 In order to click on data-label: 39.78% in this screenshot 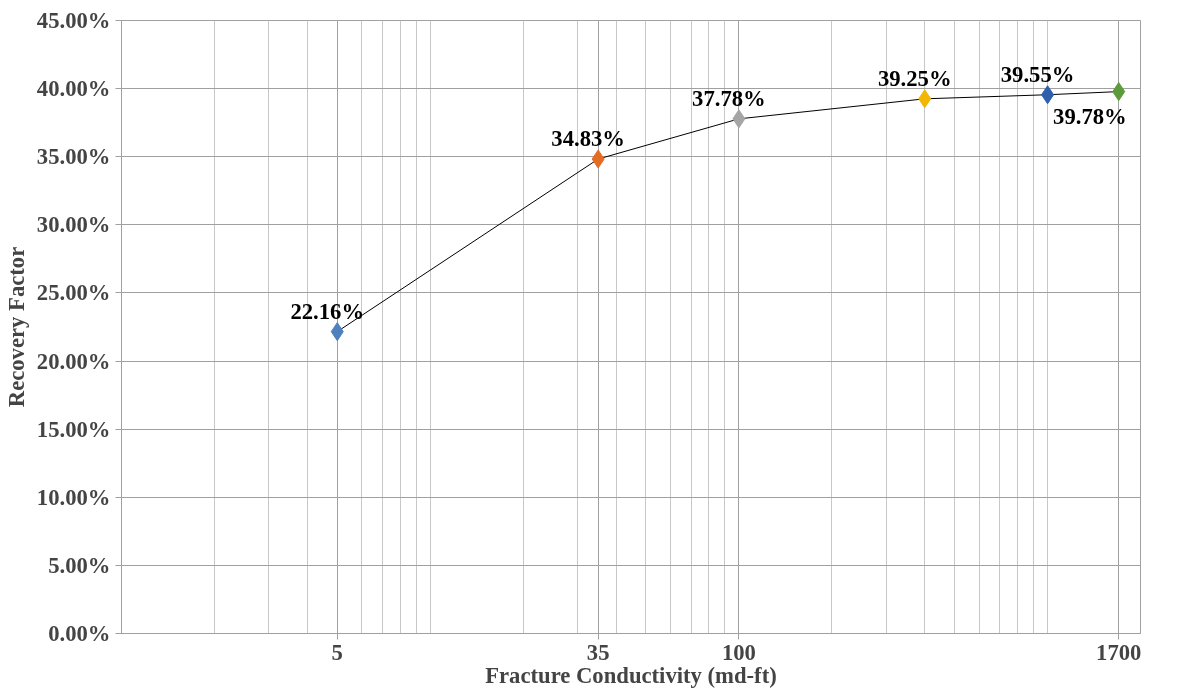, I will do `click(1090, 116)`.